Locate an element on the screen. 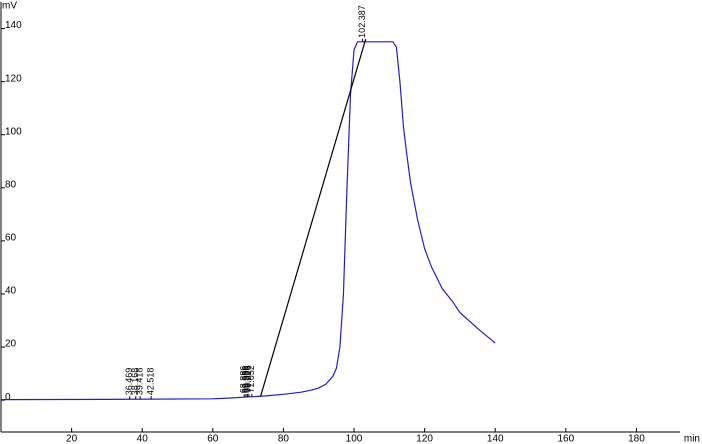 This screenshot has width=702, height=444. peak-label: 42.518 is located at coordinates (150, 382).